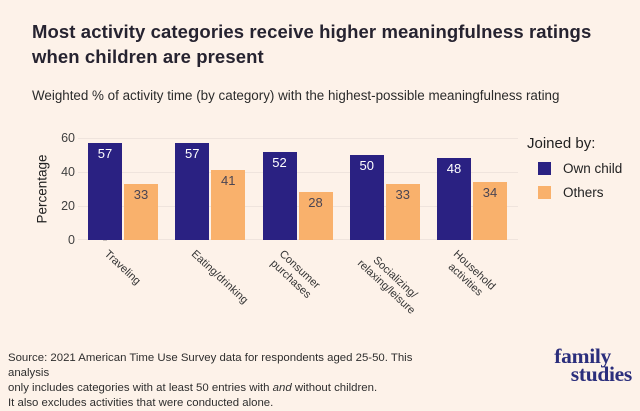  Describe the element at coordinates (228, 205) in the screenshot. I see `bar-others: 41` at that location.